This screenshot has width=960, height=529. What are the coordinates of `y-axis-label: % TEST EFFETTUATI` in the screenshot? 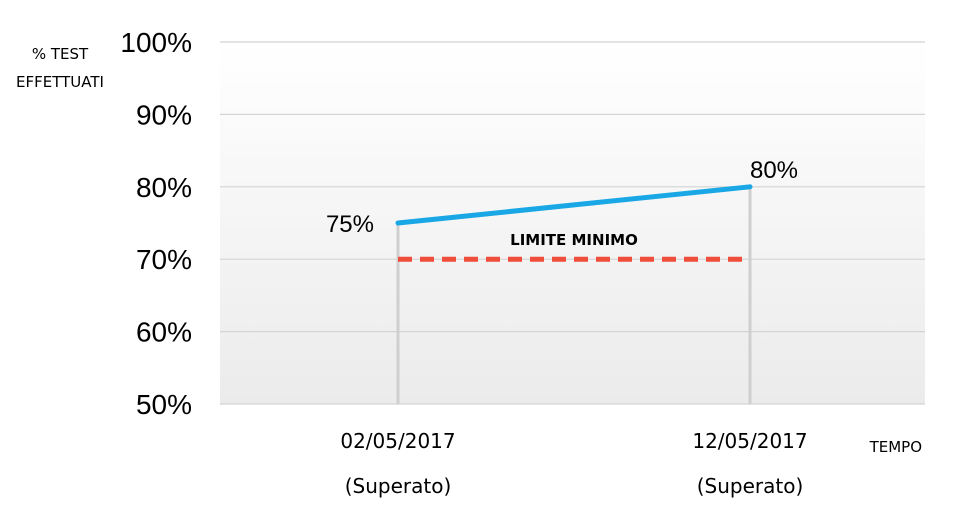 It's located at (60, 68).